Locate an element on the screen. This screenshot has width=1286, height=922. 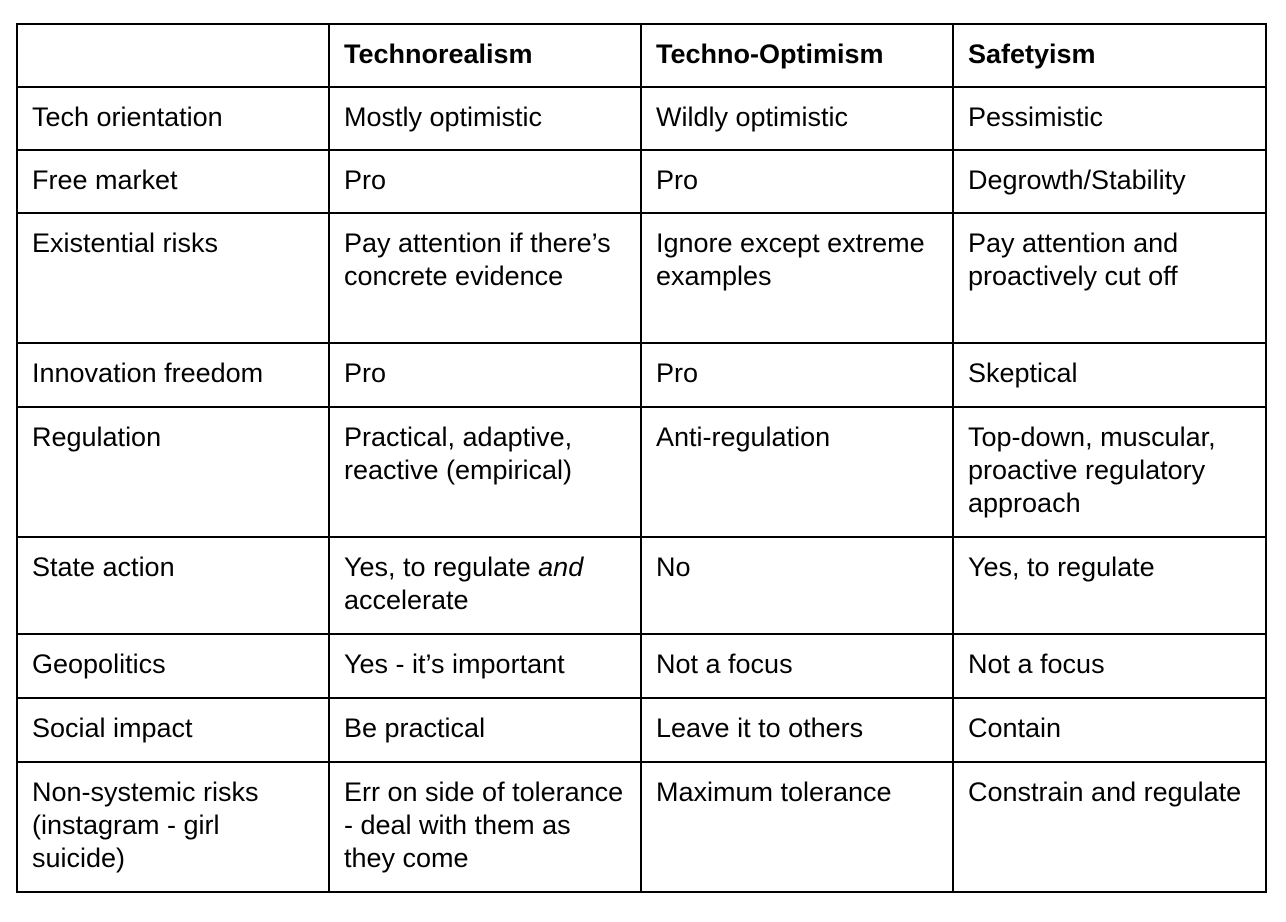
safetyism-cell: Pay attention and proactively cut off is located at coordinates (1109, 278).